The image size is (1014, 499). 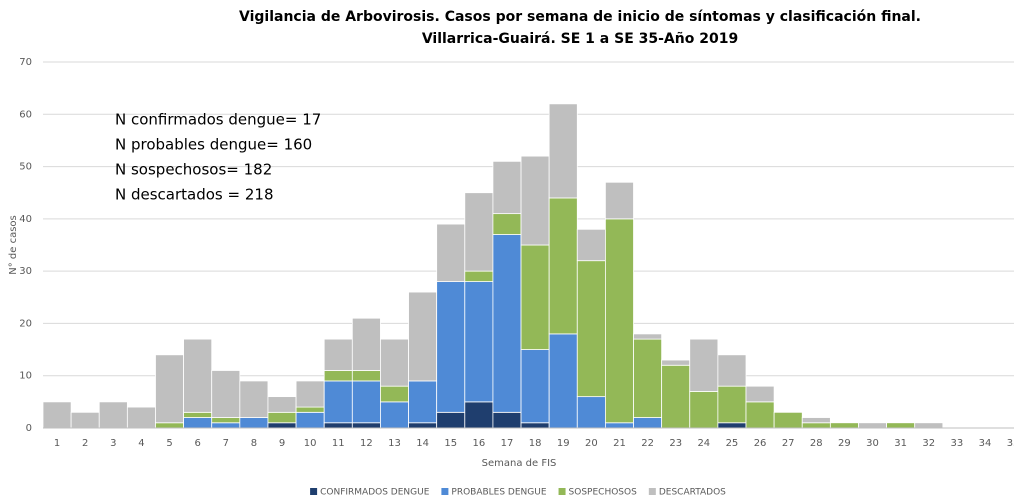 I want to click on x-tick-label: 10, so click(x=310, y=443).